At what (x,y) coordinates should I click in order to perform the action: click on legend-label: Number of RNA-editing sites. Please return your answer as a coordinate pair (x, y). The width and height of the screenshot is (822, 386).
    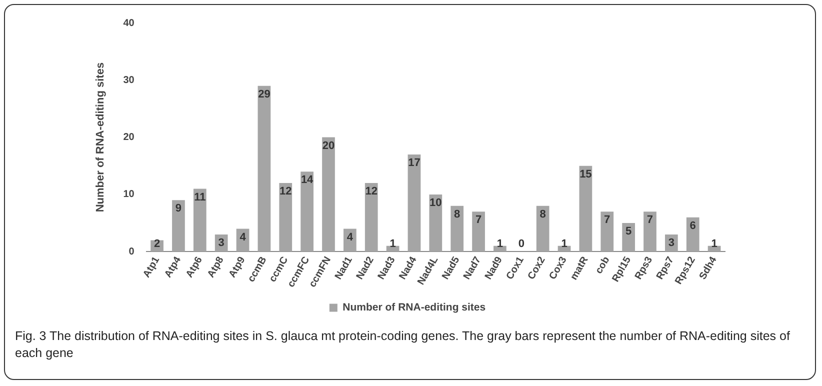
    Looking at the image, I should click on (414, 308).